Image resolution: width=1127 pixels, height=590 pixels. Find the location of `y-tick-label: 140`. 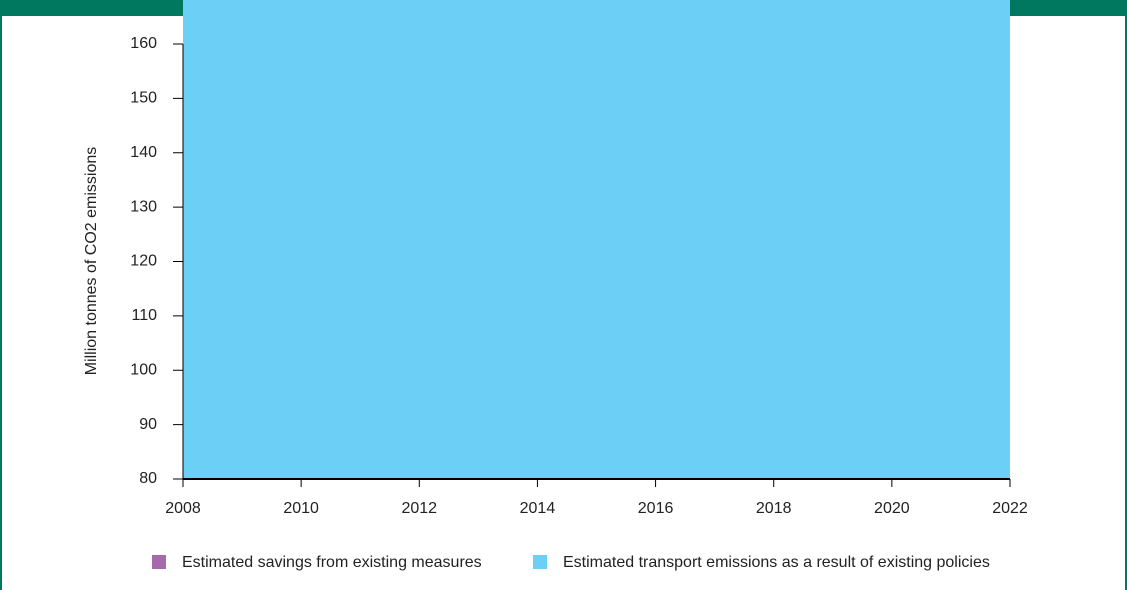

y-tick-label: 140 is located at coordinates (143, 152).